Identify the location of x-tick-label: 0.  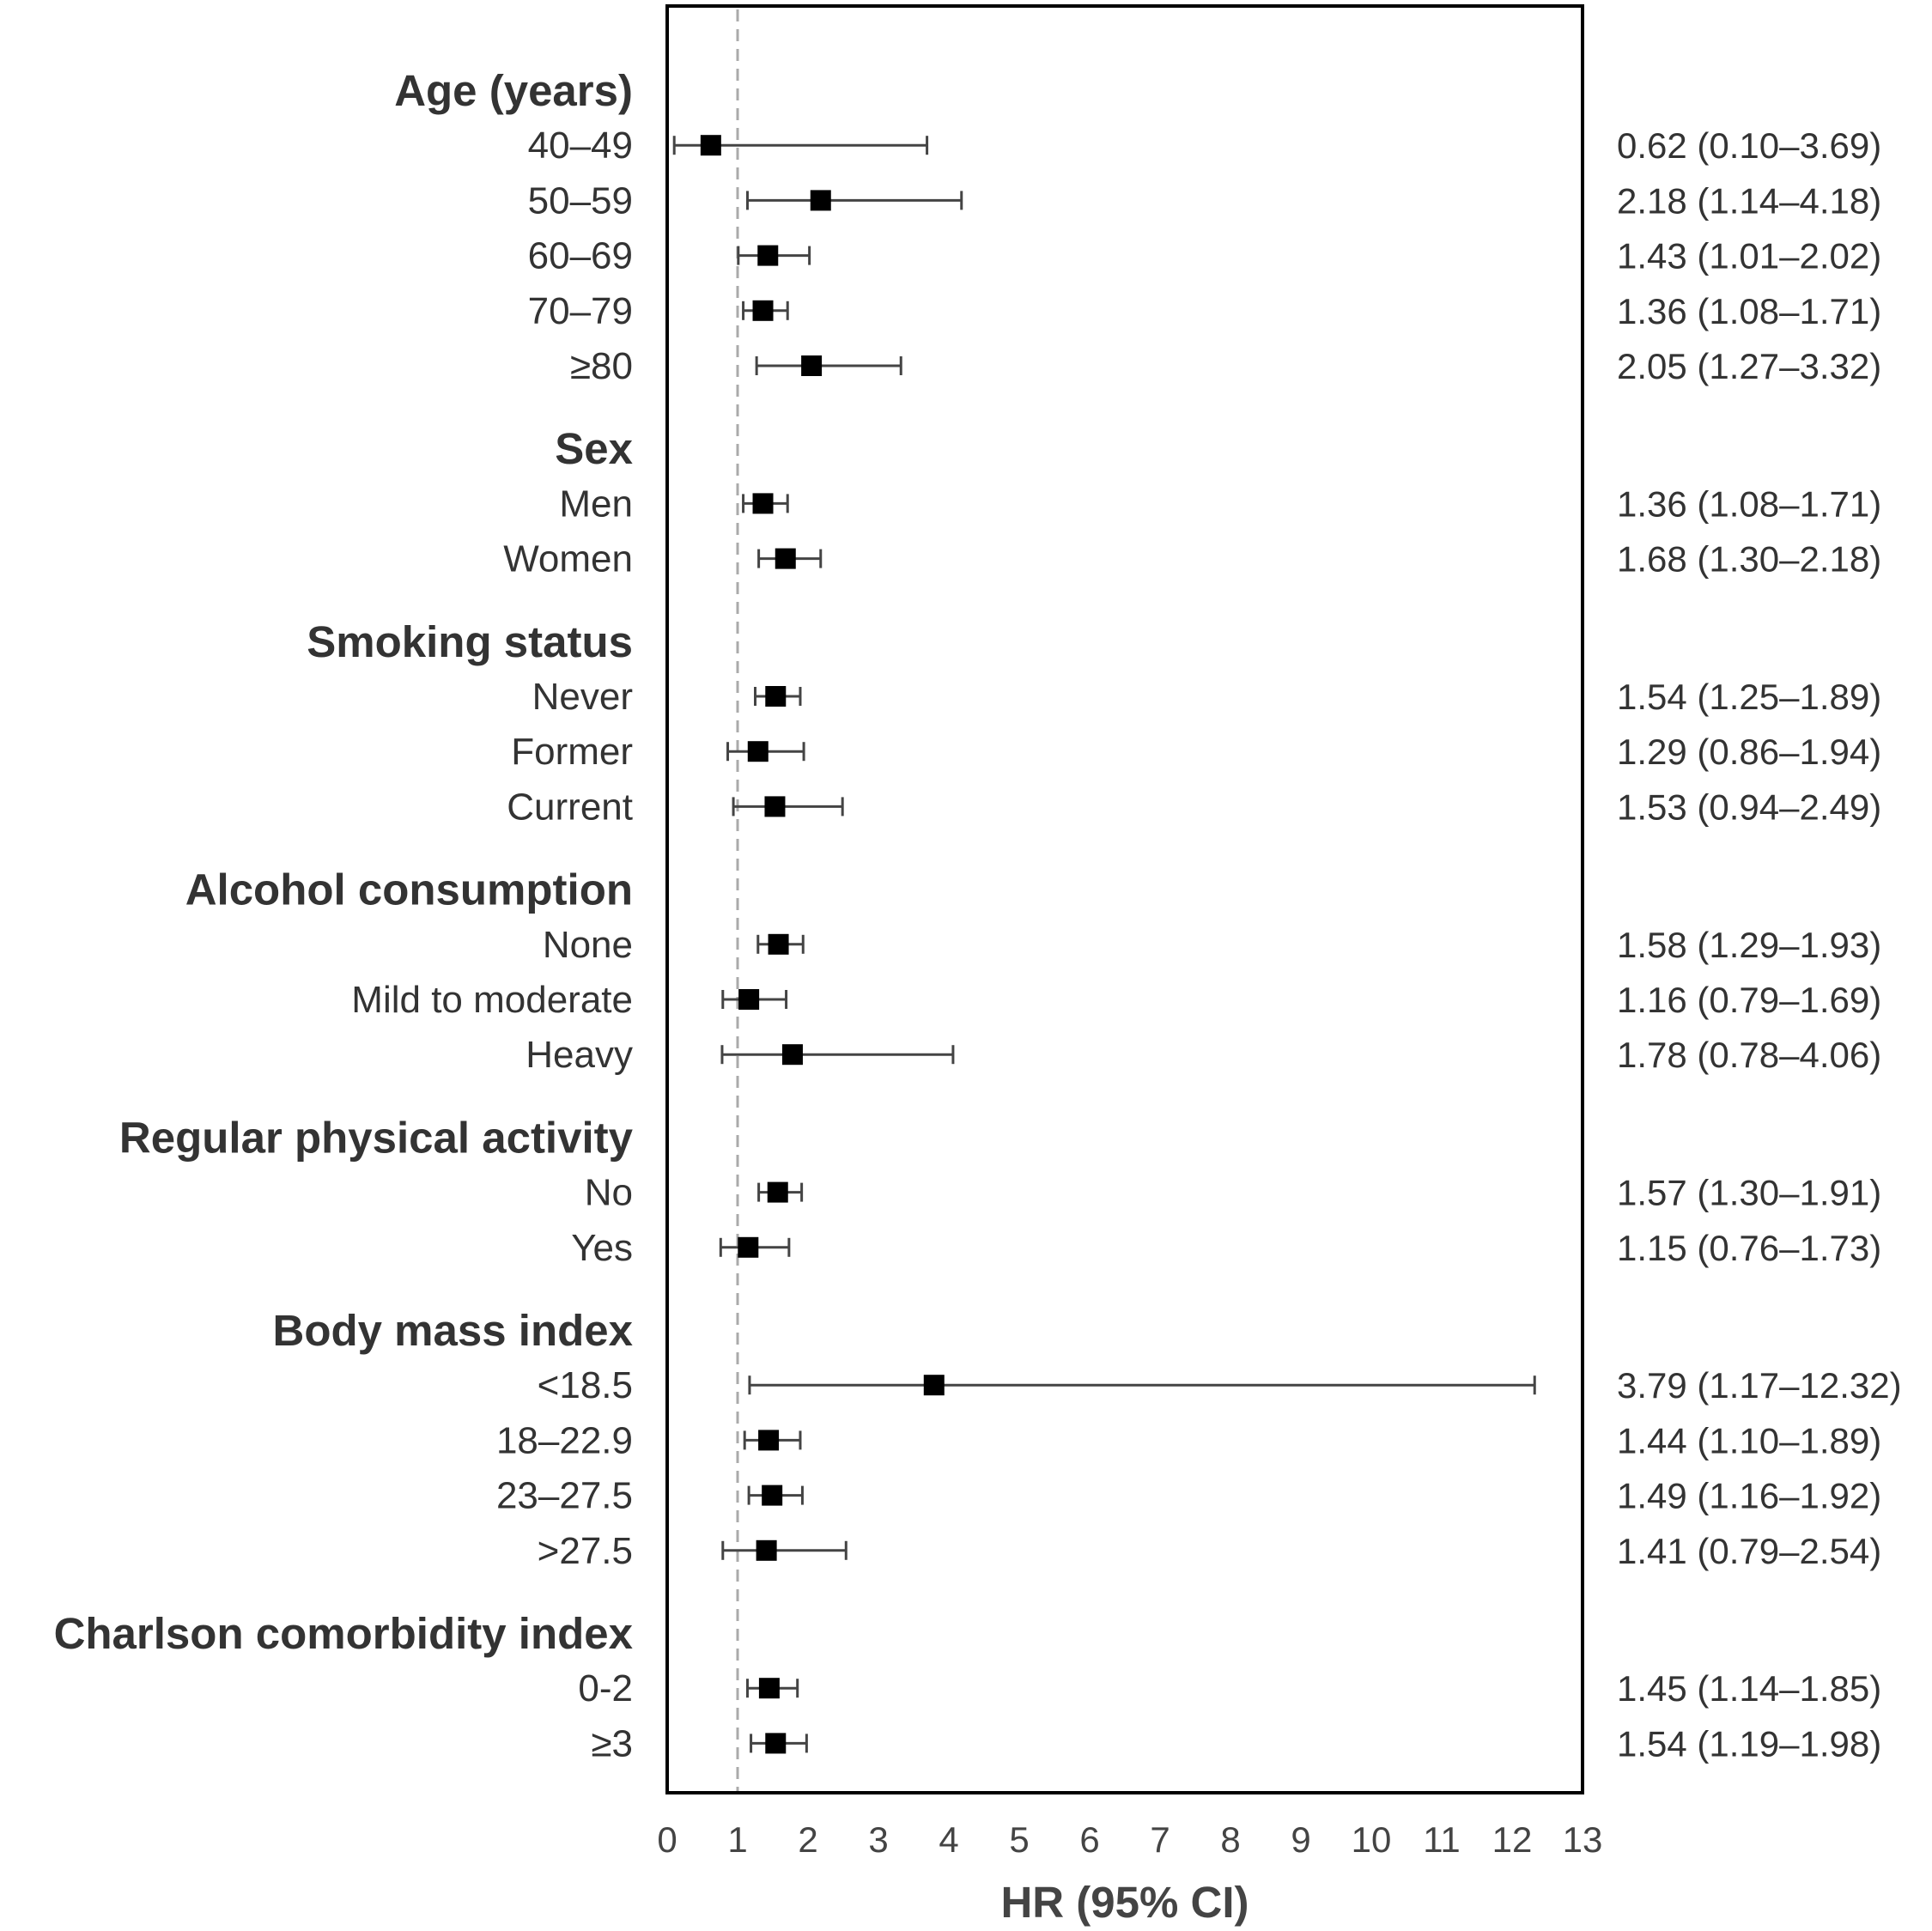
(667, 1839).